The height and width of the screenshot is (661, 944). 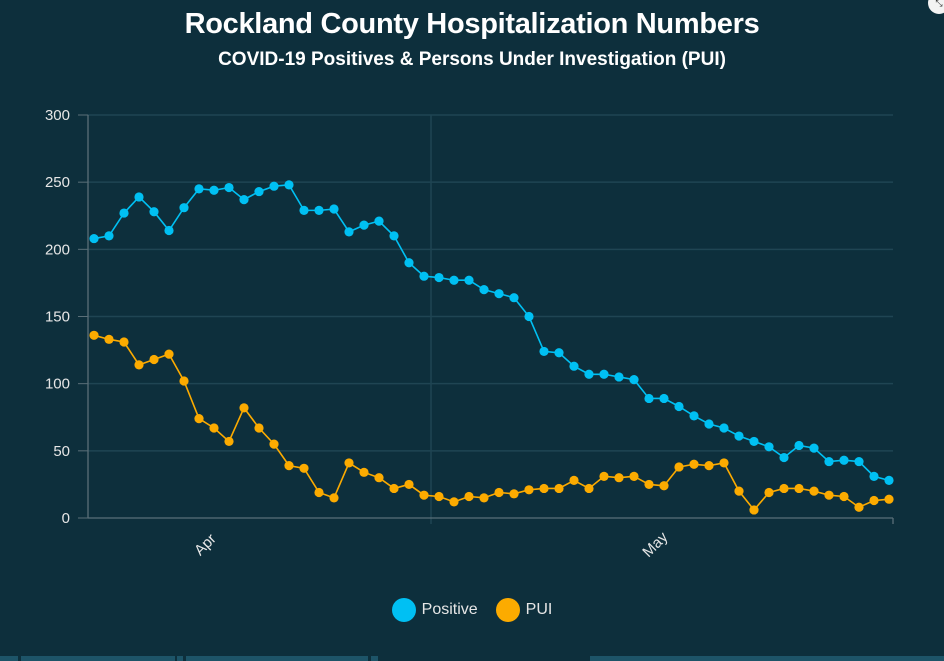 I want to click on x-tick-label: May, so click(x=655, y=544).